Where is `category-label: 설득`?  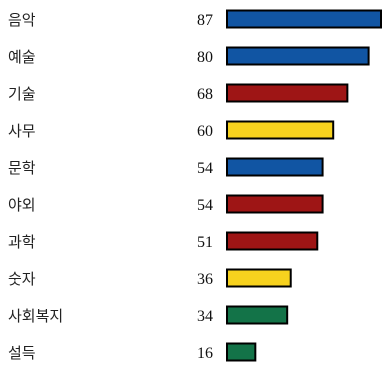 category-label: 설득 is located at coordinates (22, 353).